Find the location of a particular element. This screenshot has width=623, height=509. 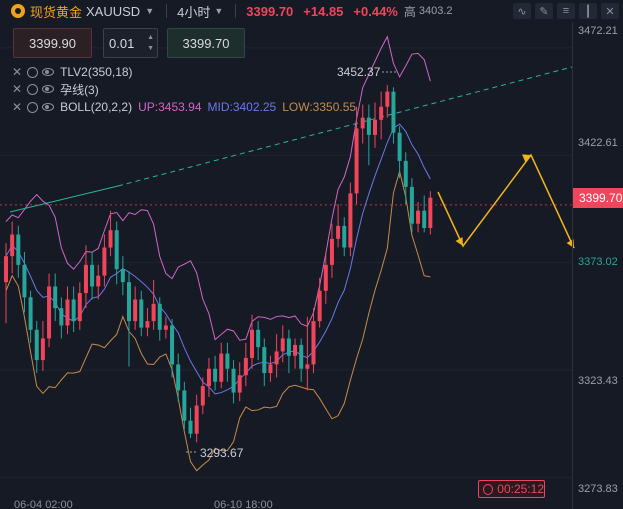

indicator-icon: ≡ is located at coordinates (566, 11).